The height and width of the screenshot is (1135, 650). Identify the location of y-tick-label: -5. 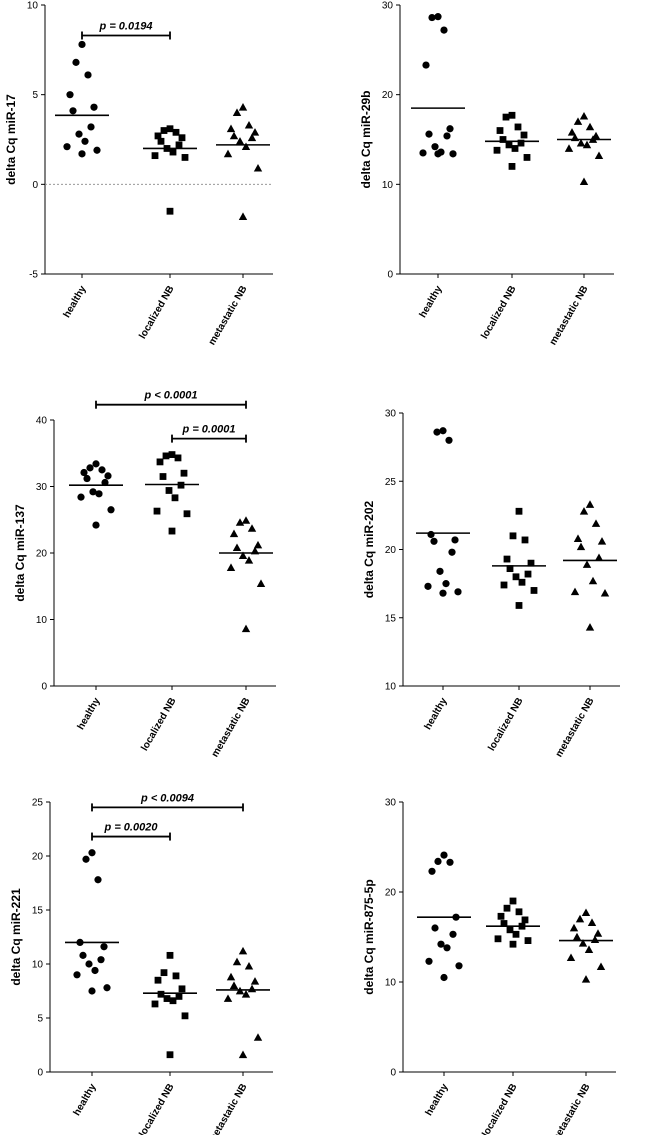
(33, 275).